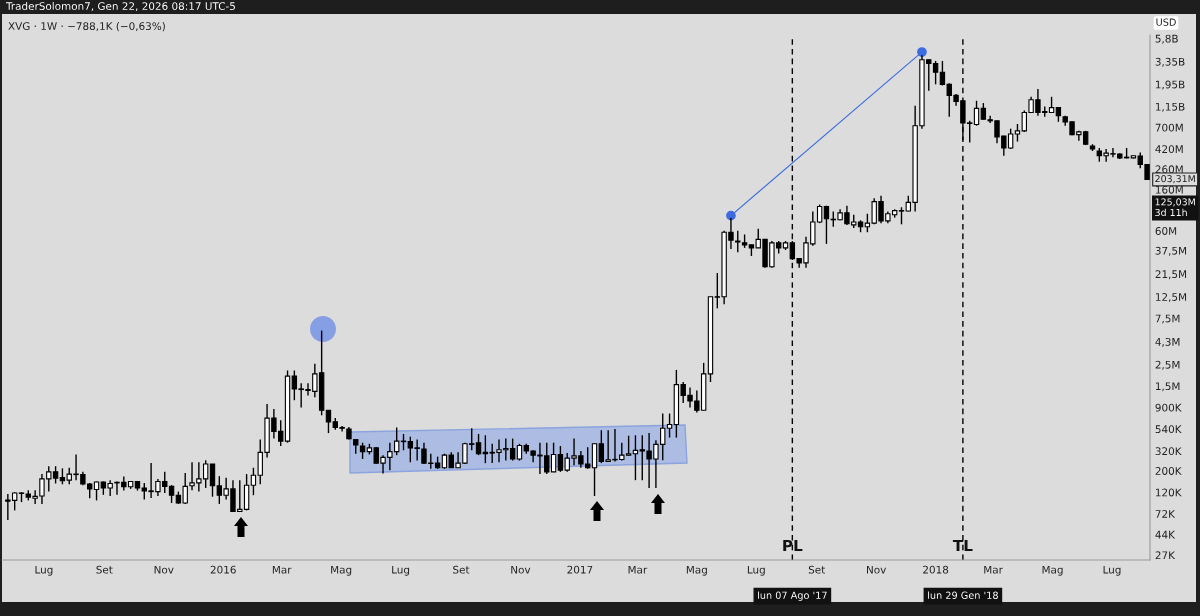 This screenshot has width=1200, height=616. Describe the element at coordinates (1166, 231) in the screenshot. I see `y-tick-label: 60M` at that location.